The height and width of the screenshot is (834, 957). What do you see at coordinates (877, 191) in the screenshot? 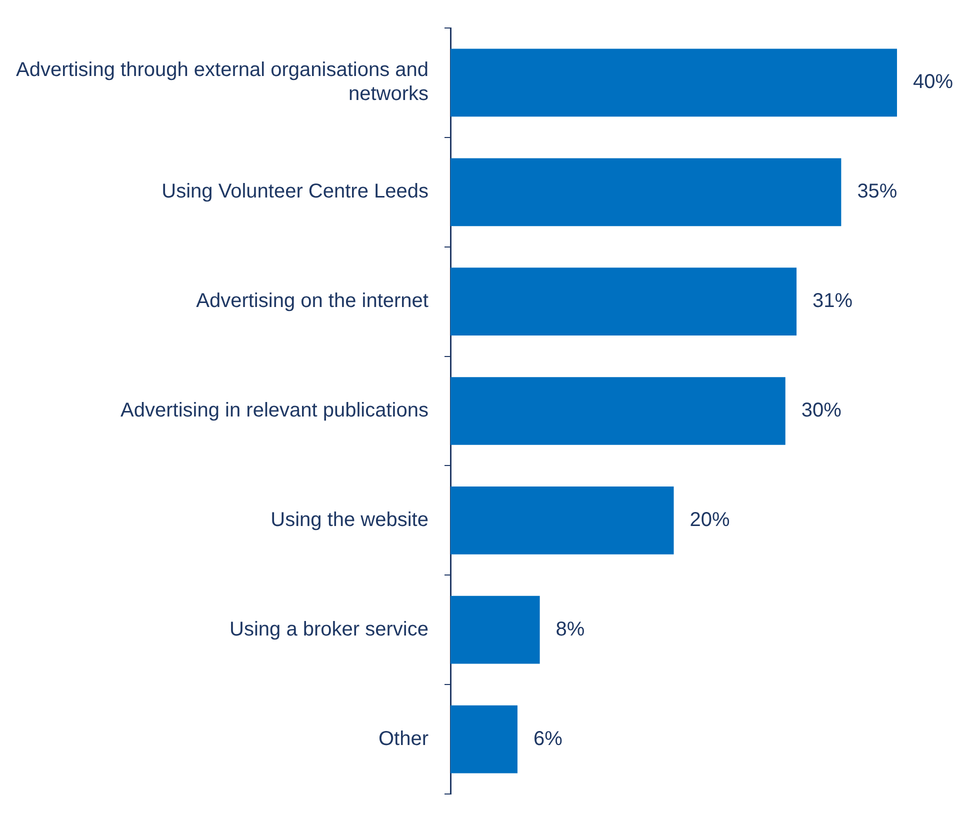
I see `data-label: 35%` at bounding box center [877, 191].